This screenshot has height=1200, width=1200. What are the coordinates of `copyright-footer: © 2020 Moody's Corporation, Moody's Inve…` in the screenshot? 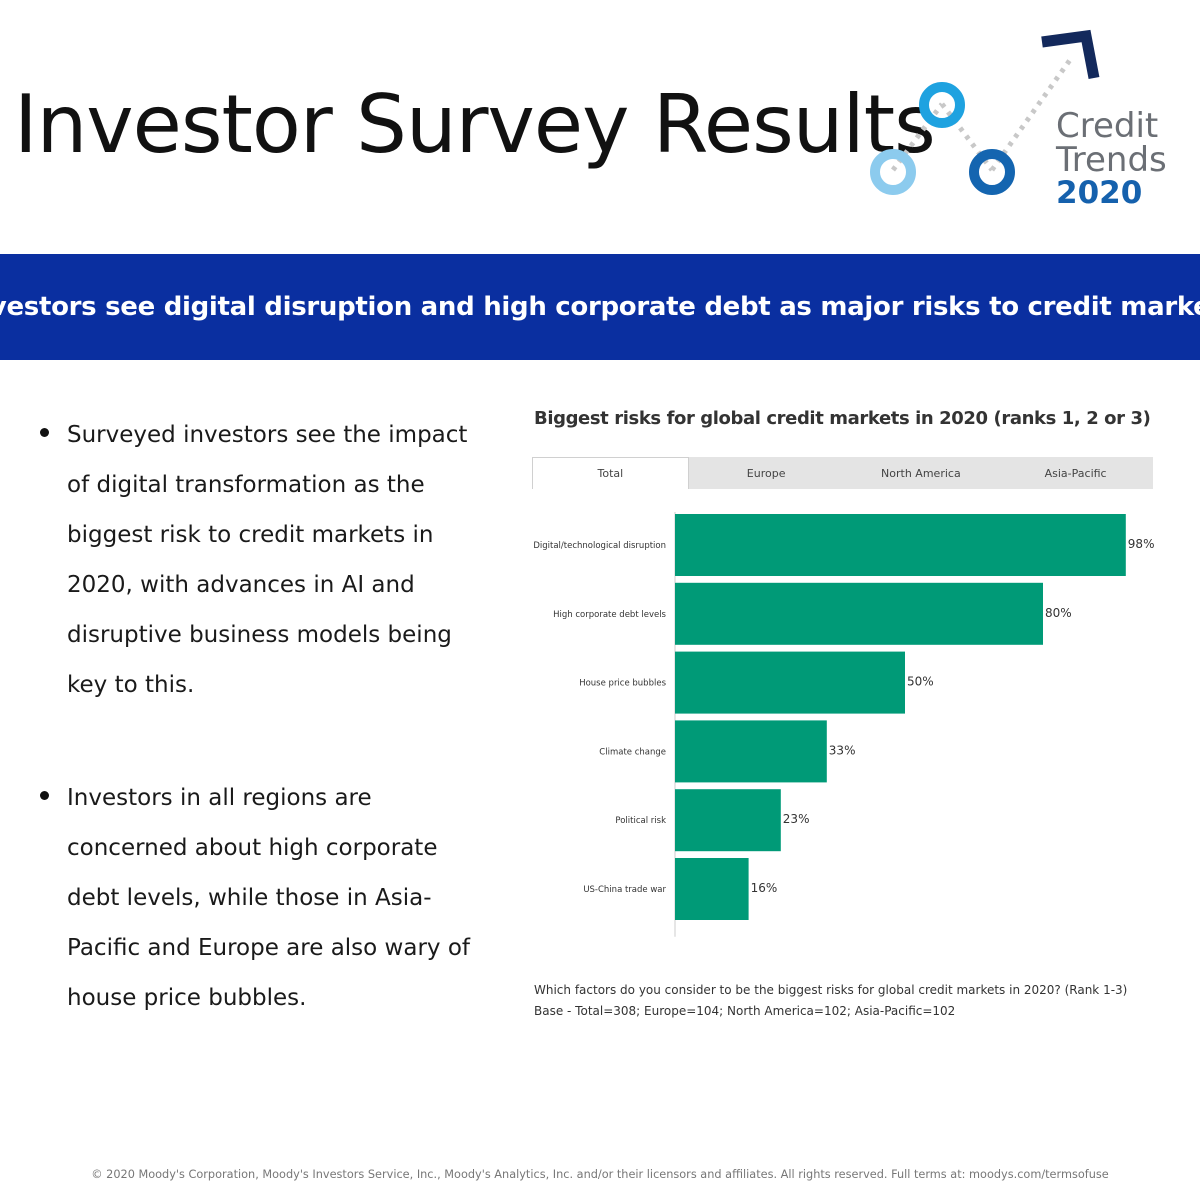 It's located at (600, 1174).